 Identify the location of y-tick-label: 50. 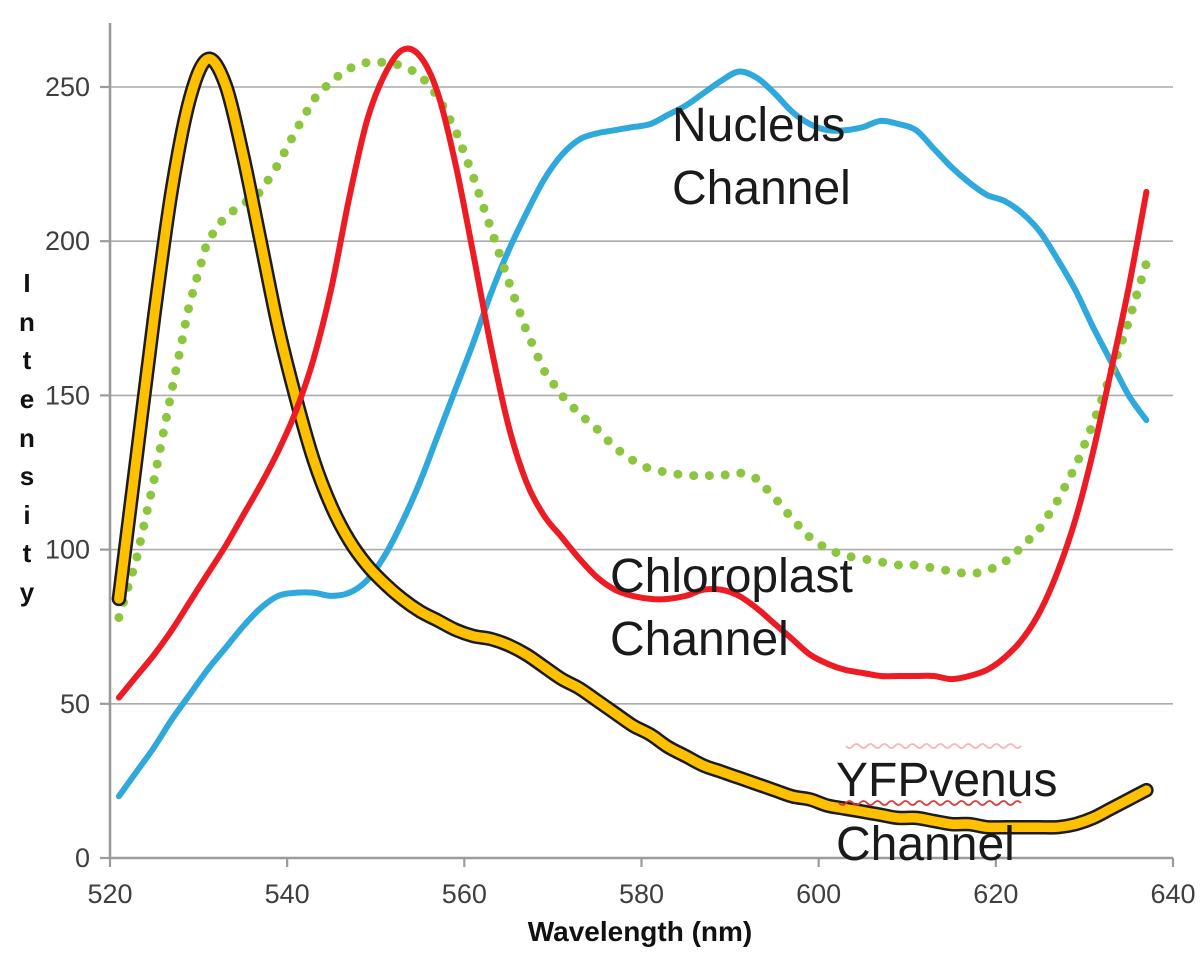
(75, 704).